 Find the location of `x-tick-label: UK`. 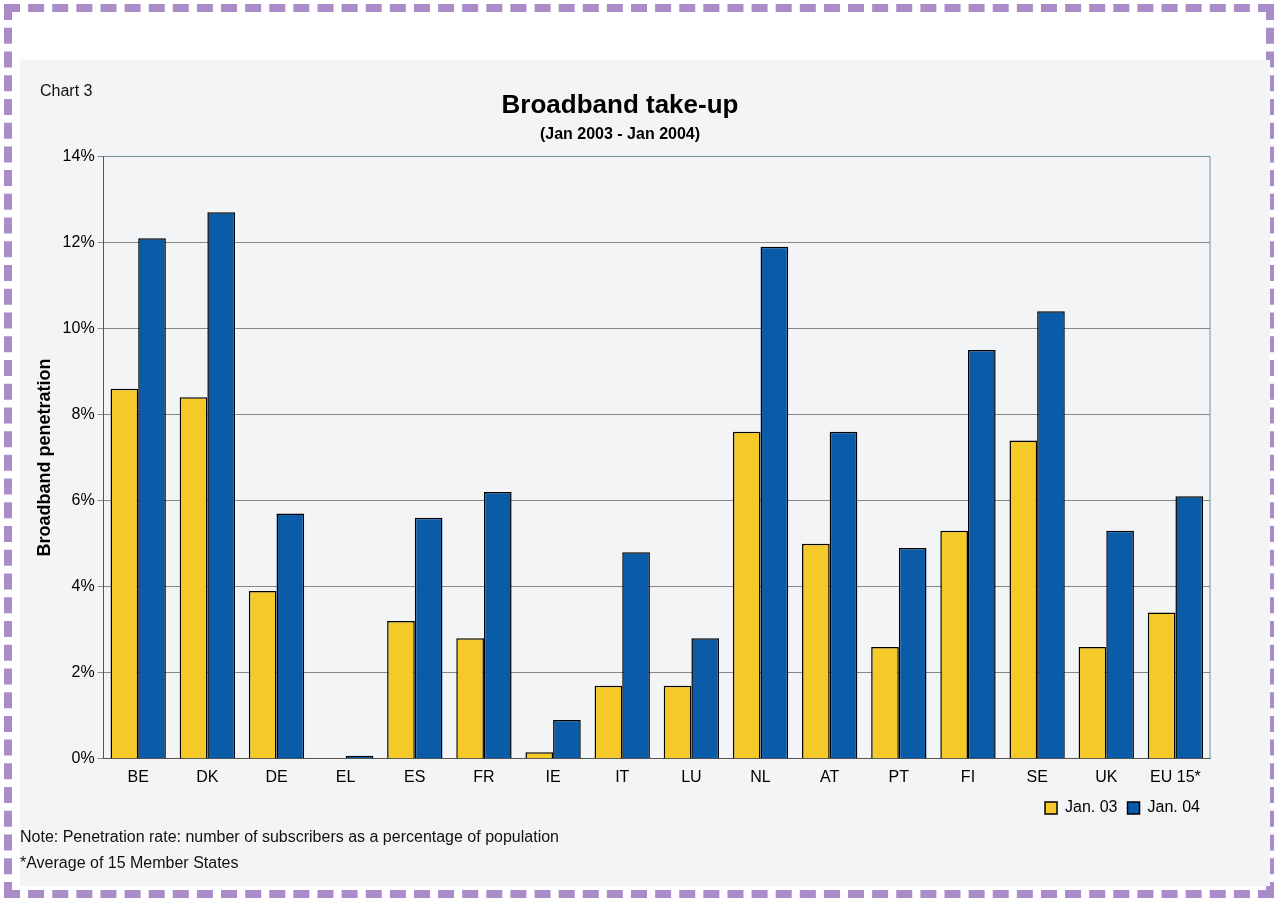

x-tick-label: UK is located at coordinates (1106, 776).